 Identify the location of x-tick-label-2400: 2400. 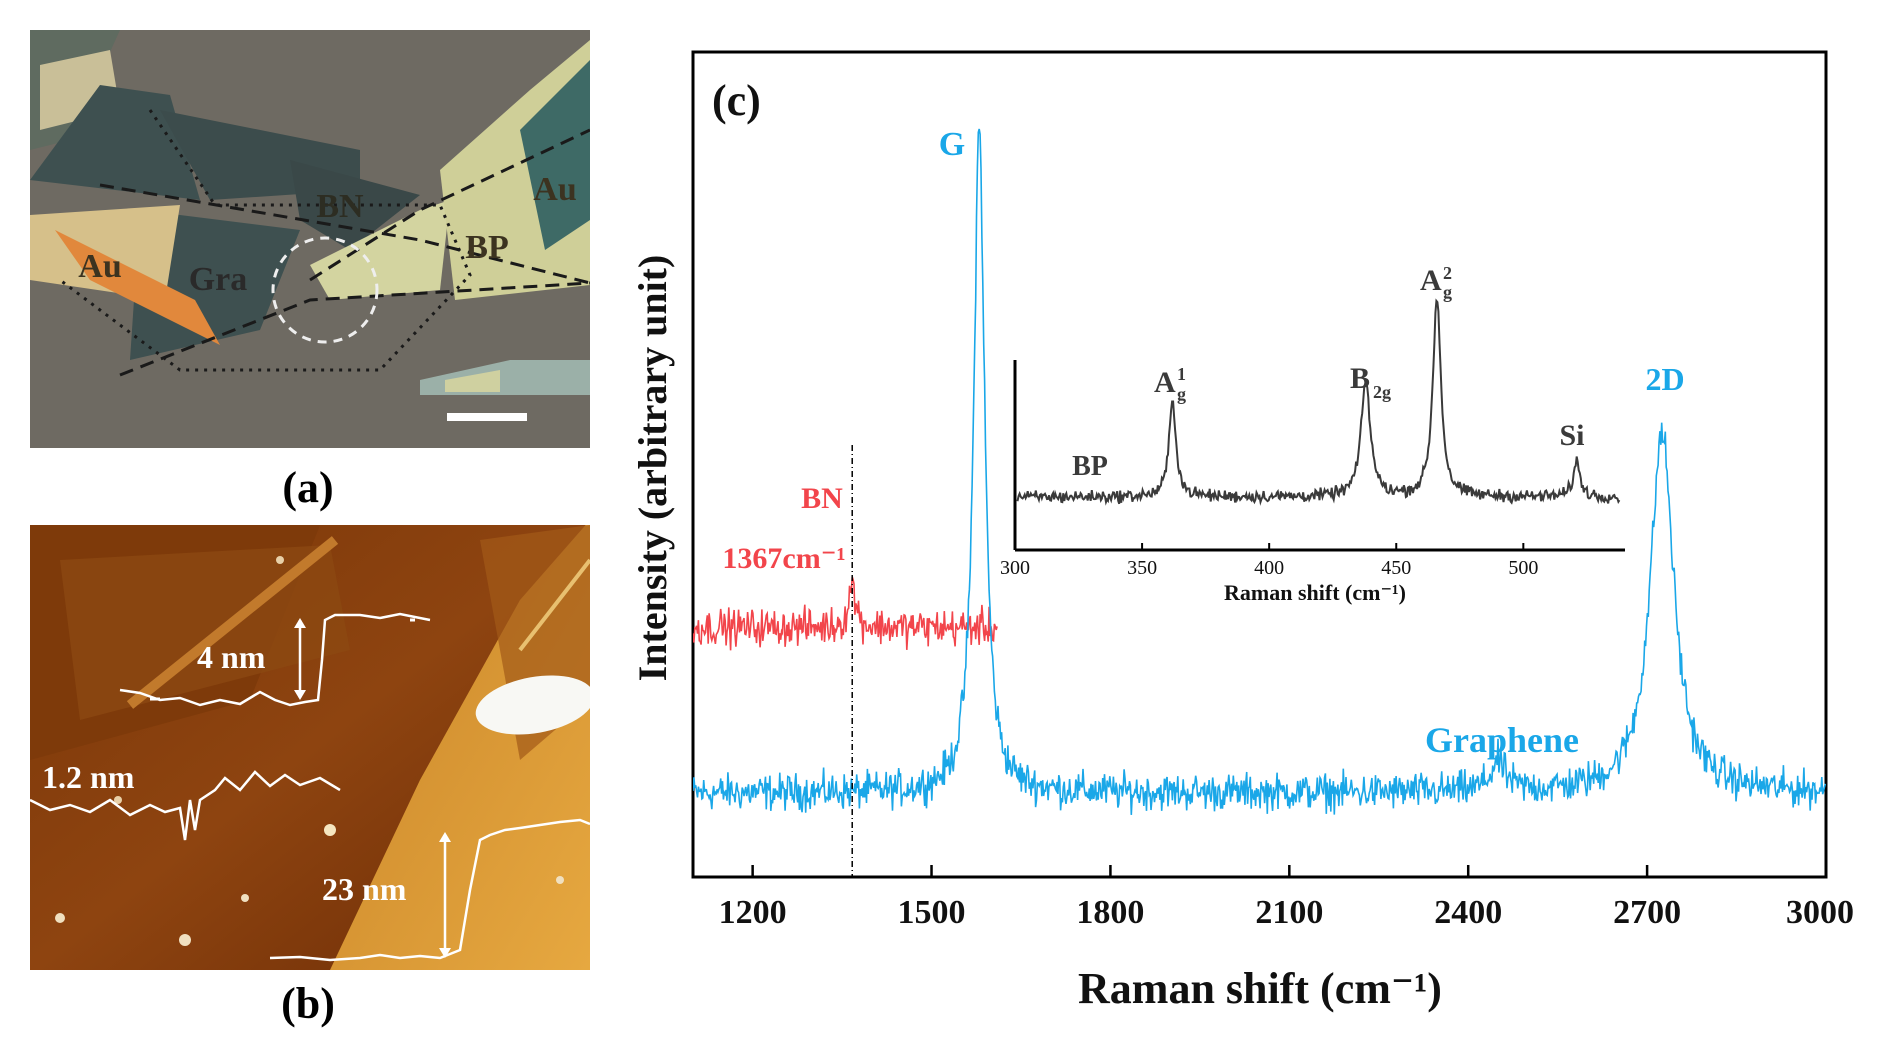
(1468, 912).